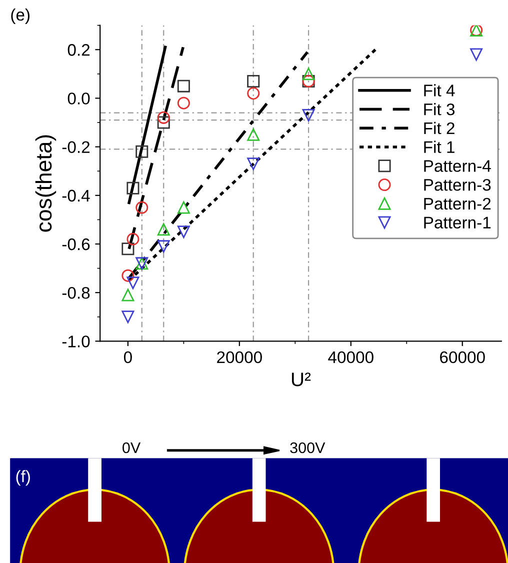 The height and width of the screenshot is (563, 508). I want to click on x-tick-label: 40000, so click(351, 357).